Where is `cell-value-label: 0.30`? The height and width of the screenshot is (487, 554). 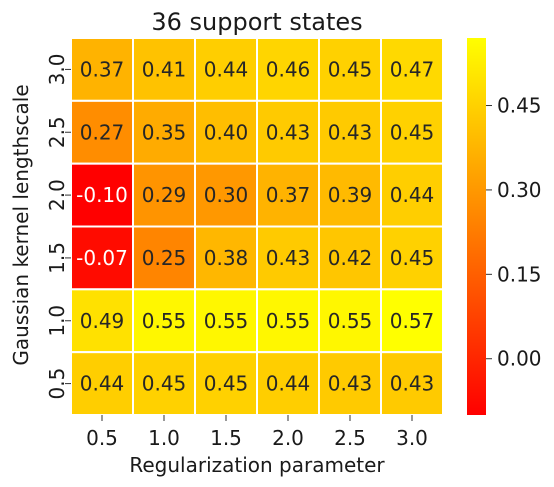 cell-value-label: 0.30 is located at coordinates (226, 195).